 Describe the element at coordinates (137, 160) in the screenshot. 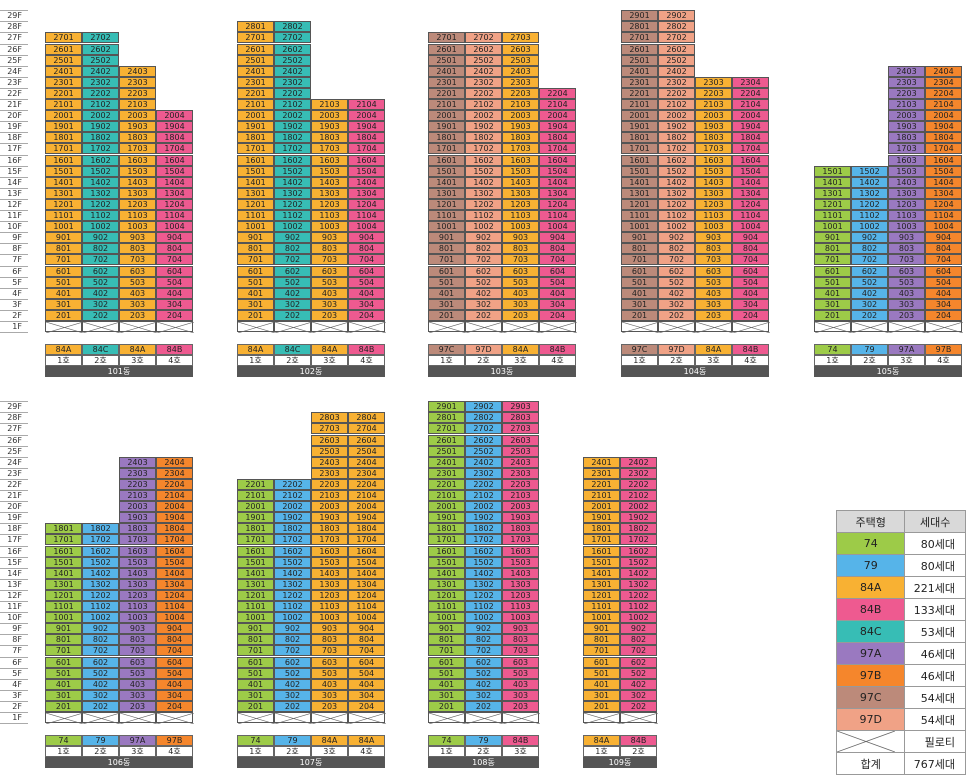

I see `unit-cell: 1603` at that location.